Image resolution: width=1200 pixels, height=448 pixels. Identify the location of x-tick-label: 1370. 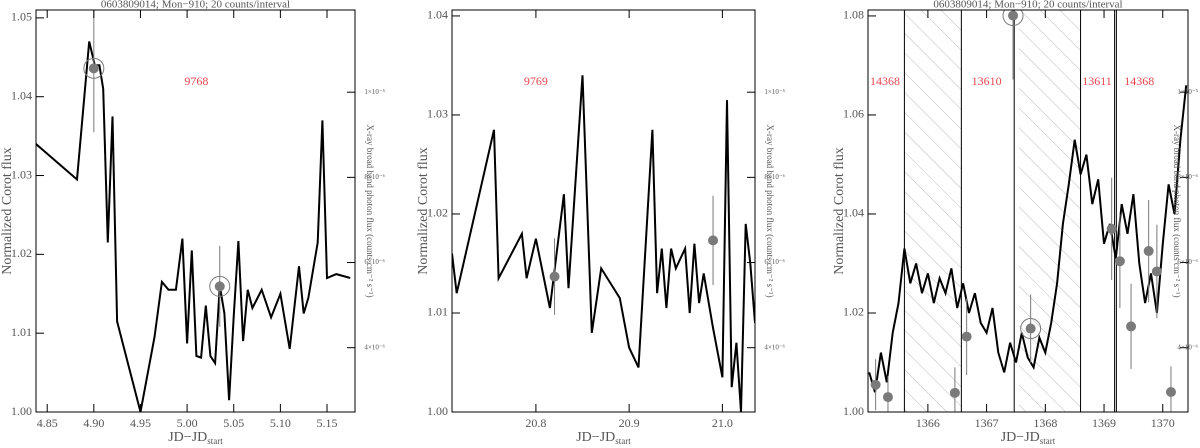
(1163, 423).